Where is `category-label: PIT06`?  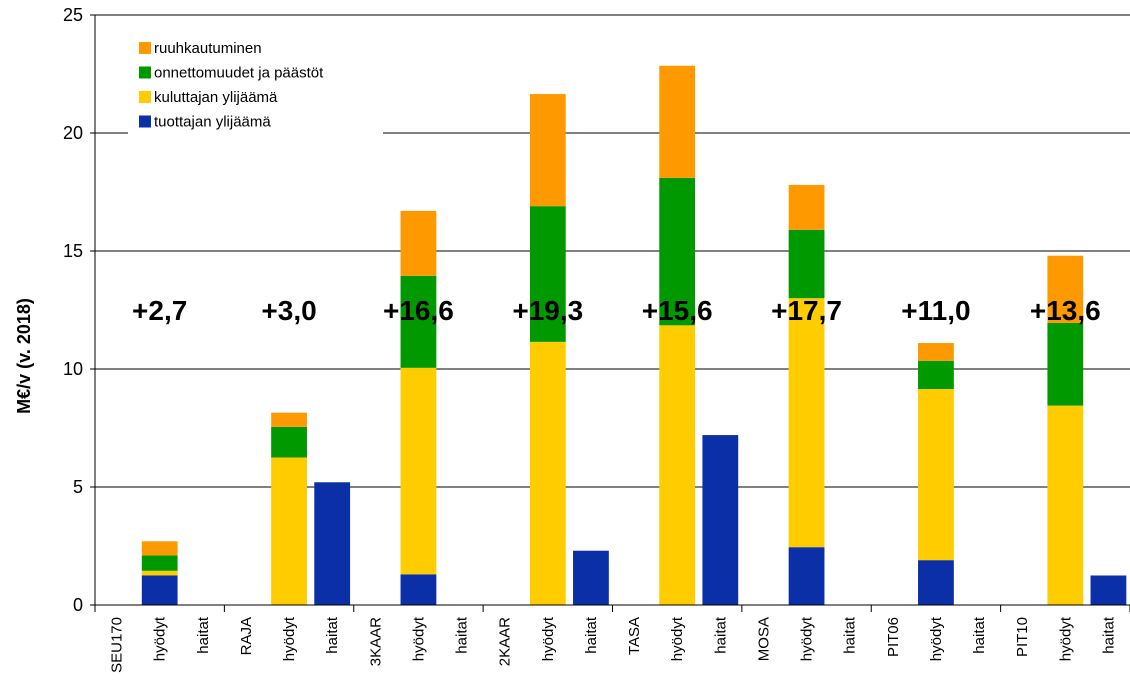 category-label: PIT06 is located at coordinates (893, 637).